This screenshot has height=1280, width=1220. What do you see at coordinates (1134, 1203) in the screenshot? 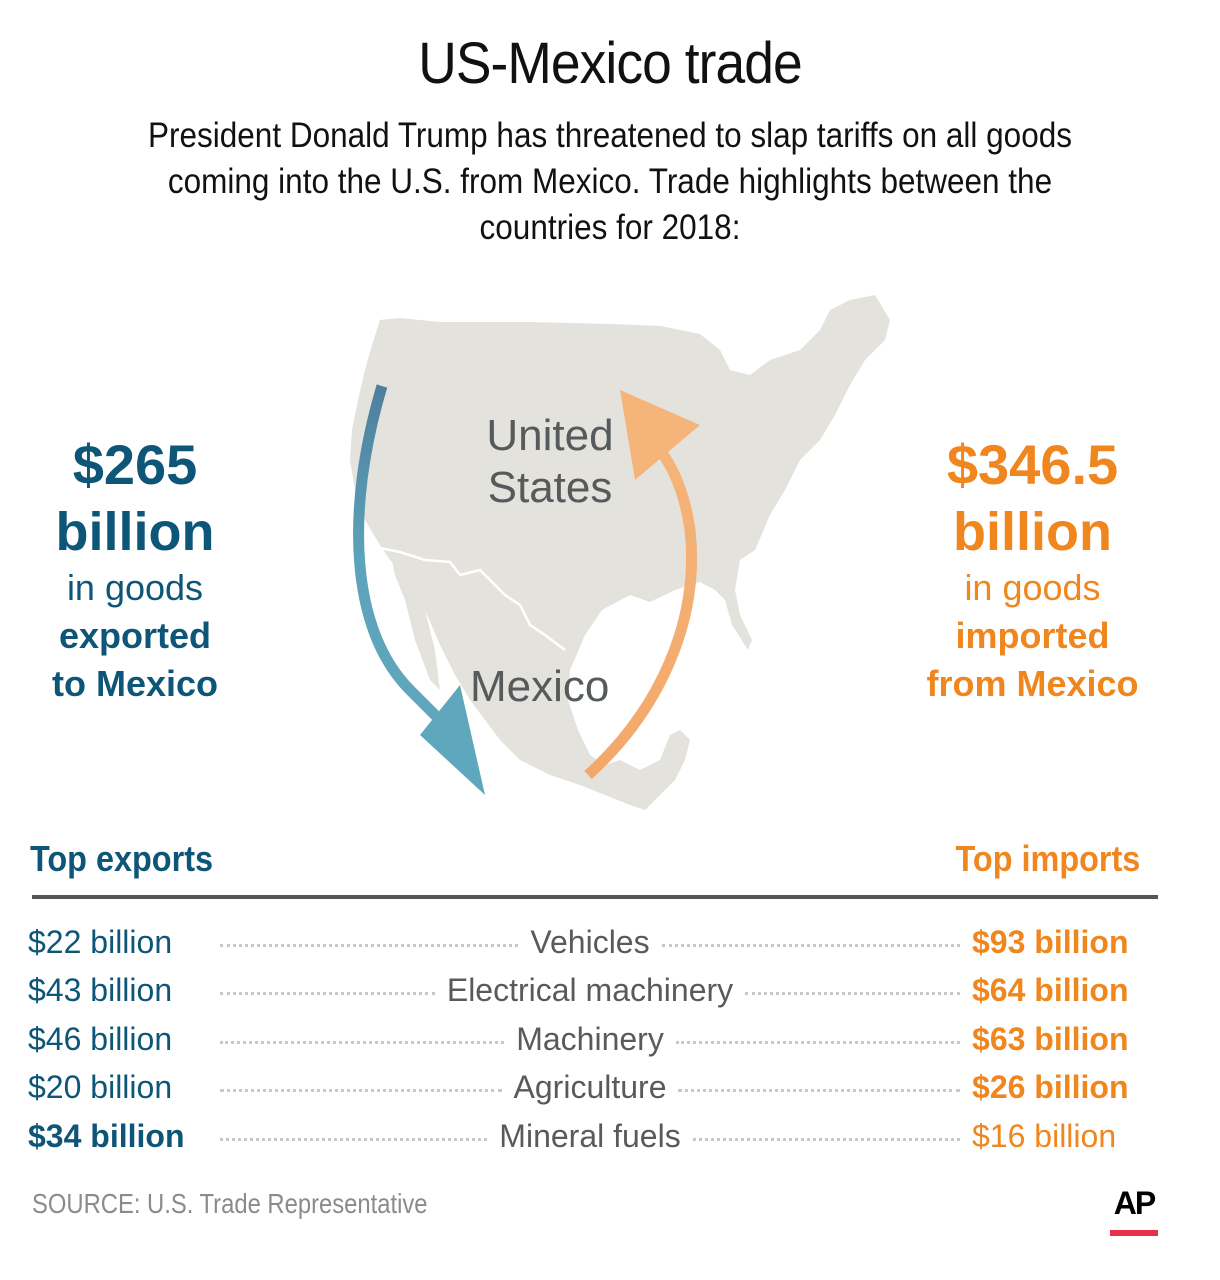
I see `ap-logo-text: AP` at bounding box center [1134, 1203].